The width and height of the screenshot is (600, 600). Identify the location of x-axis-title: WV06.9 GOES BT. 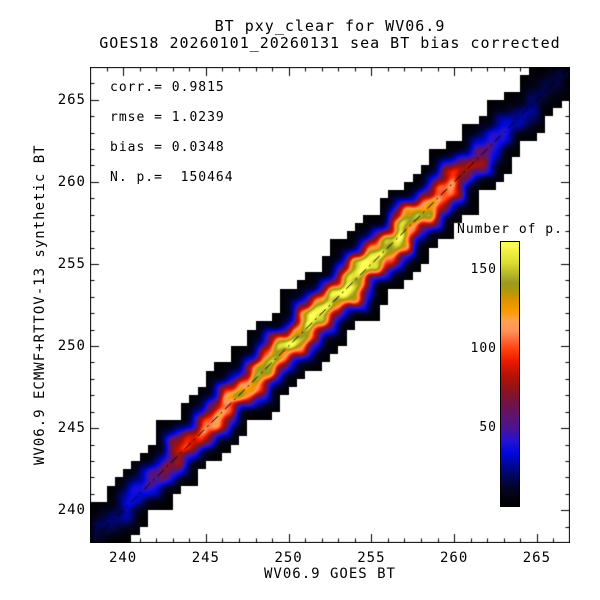
(329, 574).